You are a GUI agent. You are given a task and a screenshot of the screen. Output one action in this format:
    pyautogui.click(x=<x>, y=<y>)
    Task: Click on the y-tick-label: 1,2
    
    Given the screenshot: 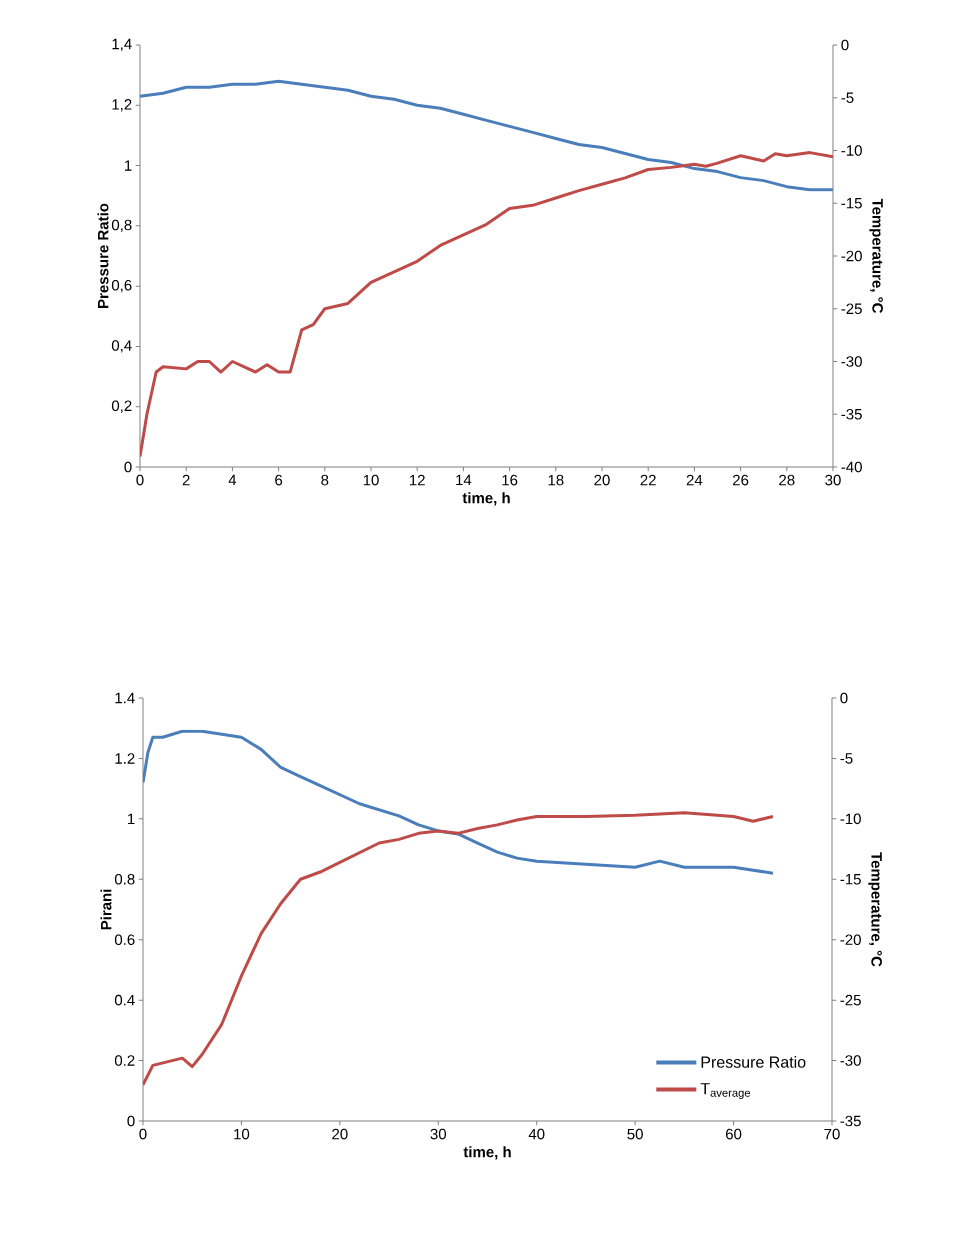 What is the action you would take?
    pyautogui.click(x=122, y=105)
    